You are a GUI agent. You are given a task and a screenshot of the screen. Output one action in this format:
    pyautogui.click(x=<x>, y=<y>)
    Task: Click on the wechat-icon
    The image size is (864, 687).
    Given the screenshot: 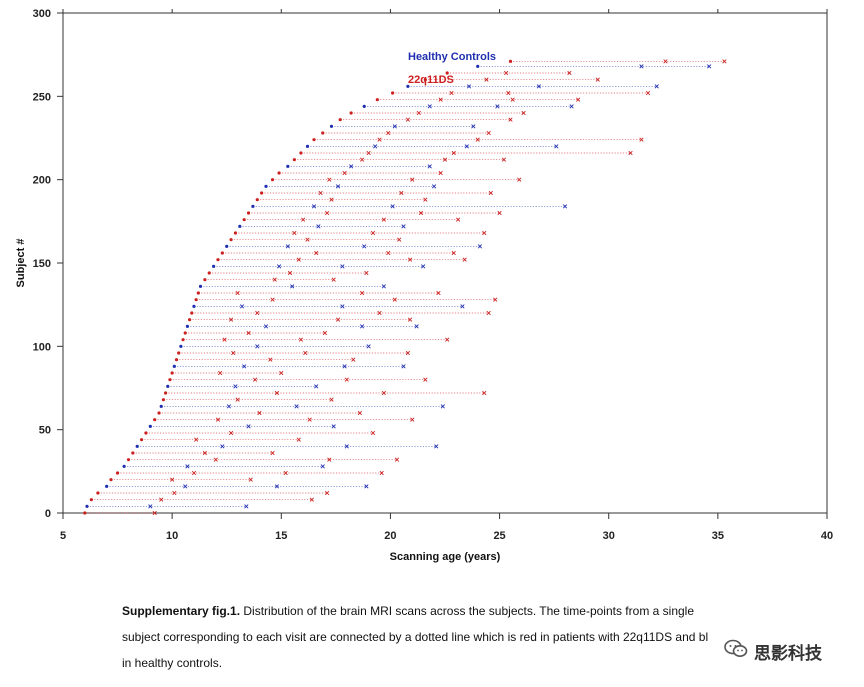 What is the action you would take?
    pyautogui.click(x=736, y=651)
    